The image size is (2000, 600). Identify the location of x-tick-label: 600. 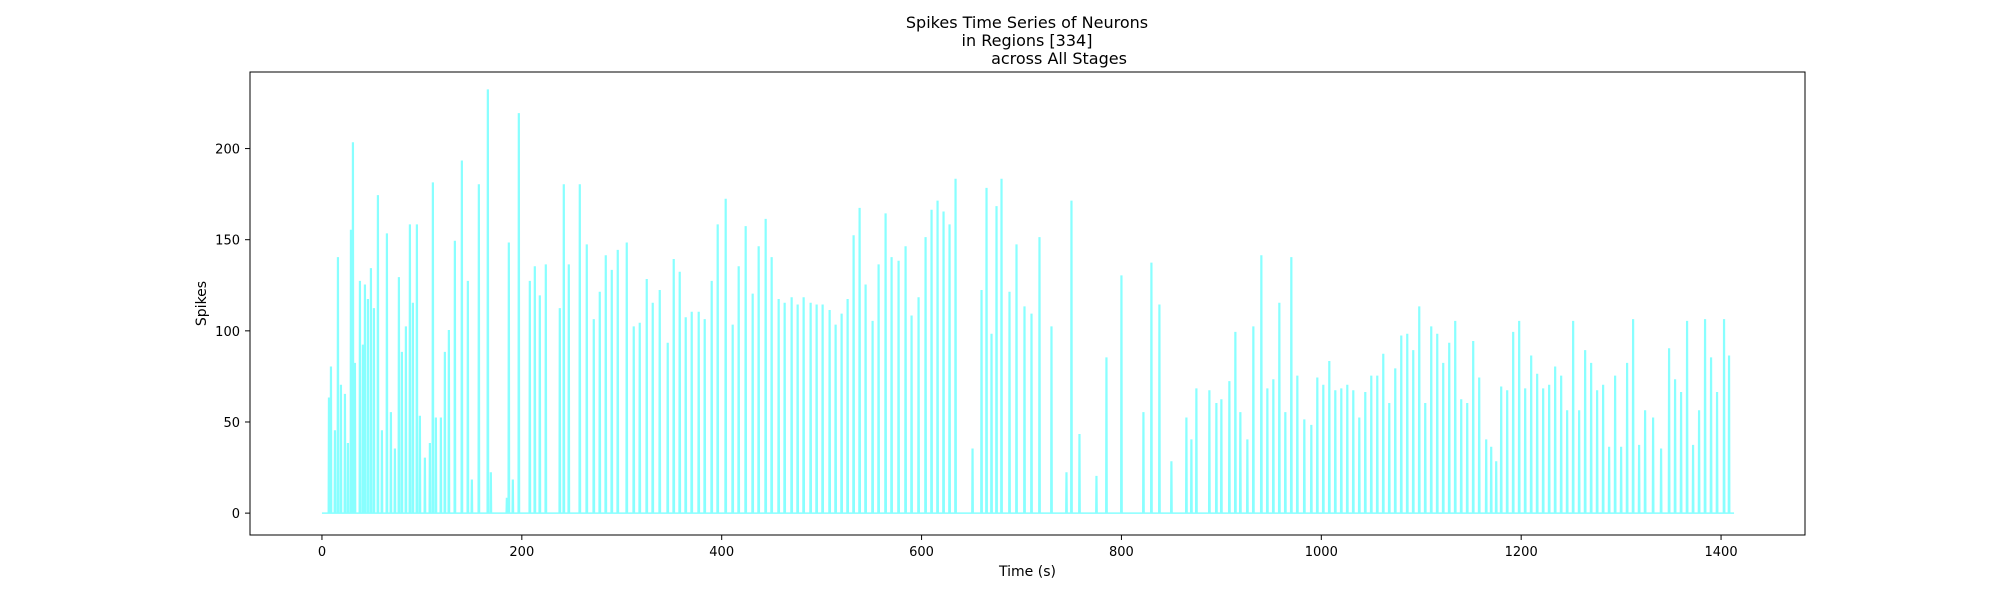
(921, 552).